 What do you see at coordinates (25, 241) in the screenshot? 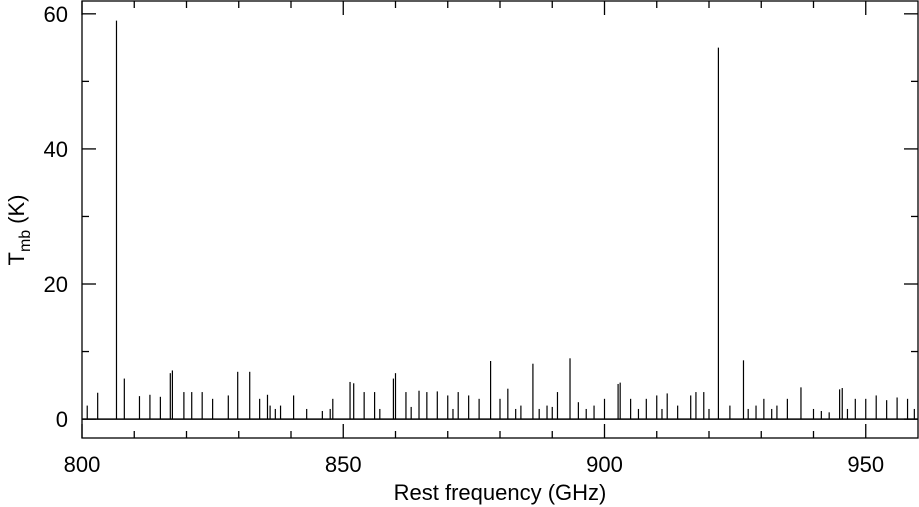
I see `y-label-sub: mb` at bounding box center [25, 241].